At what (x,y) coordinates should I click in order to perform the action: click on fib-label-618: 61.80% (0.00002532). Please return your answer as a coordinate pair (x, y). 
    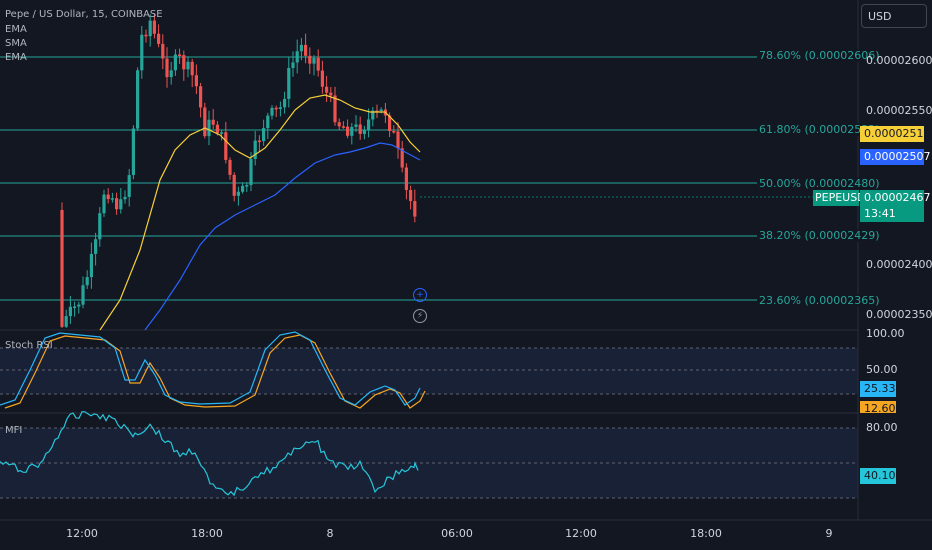
    Looking at the image, I should click on (819, 129).